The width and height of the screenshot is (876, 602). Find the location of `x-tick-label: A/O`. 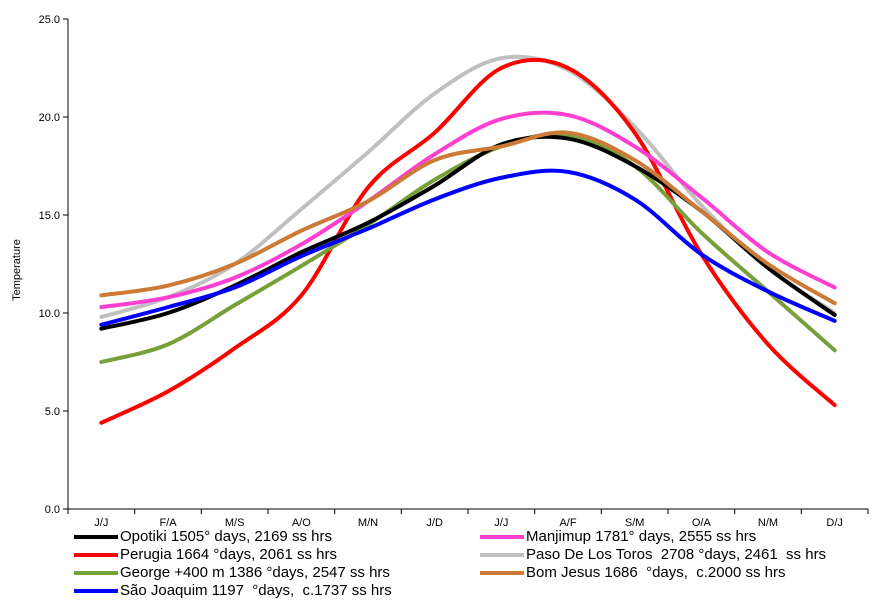

x-tick-label: A/O is located at coordinates (301, 522).